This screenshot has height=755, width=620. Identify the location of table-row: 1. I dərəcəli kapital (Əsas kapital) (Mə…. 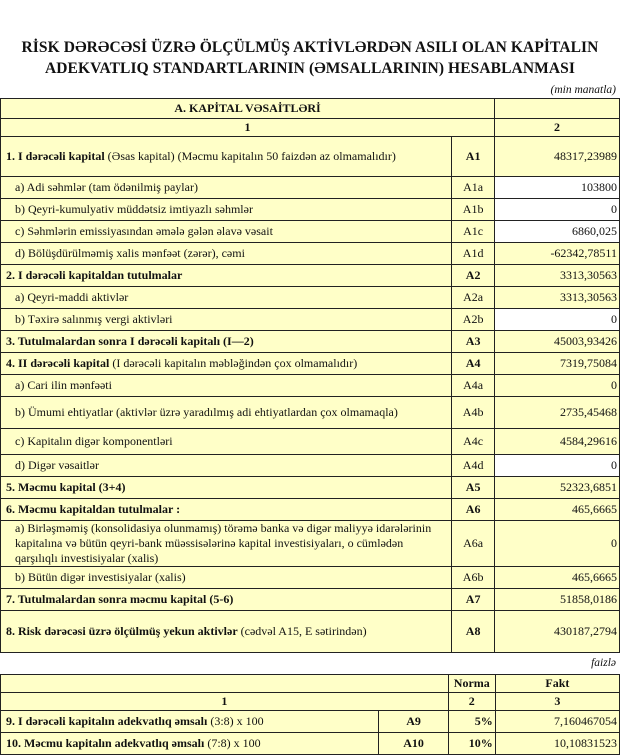
(310, 156).